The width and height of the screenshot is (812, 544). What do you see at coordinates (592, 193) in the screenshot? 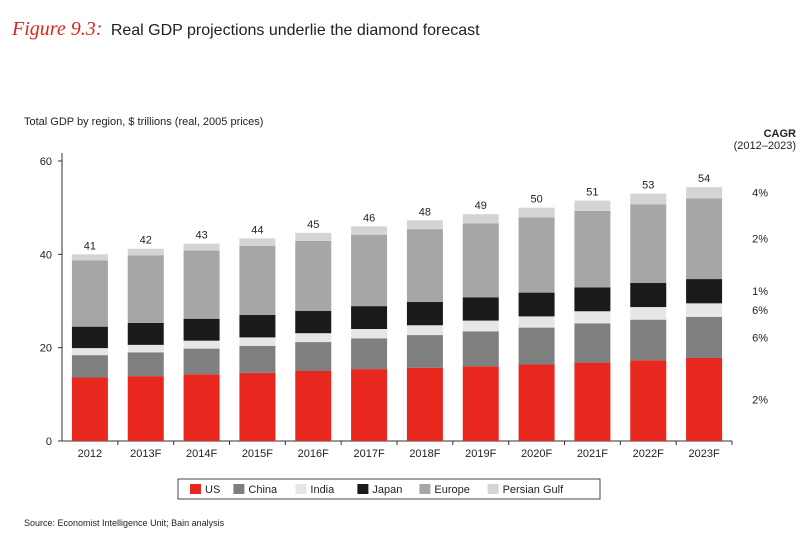
I see `bar-total-label: 51` at bounding box center [592, 193].